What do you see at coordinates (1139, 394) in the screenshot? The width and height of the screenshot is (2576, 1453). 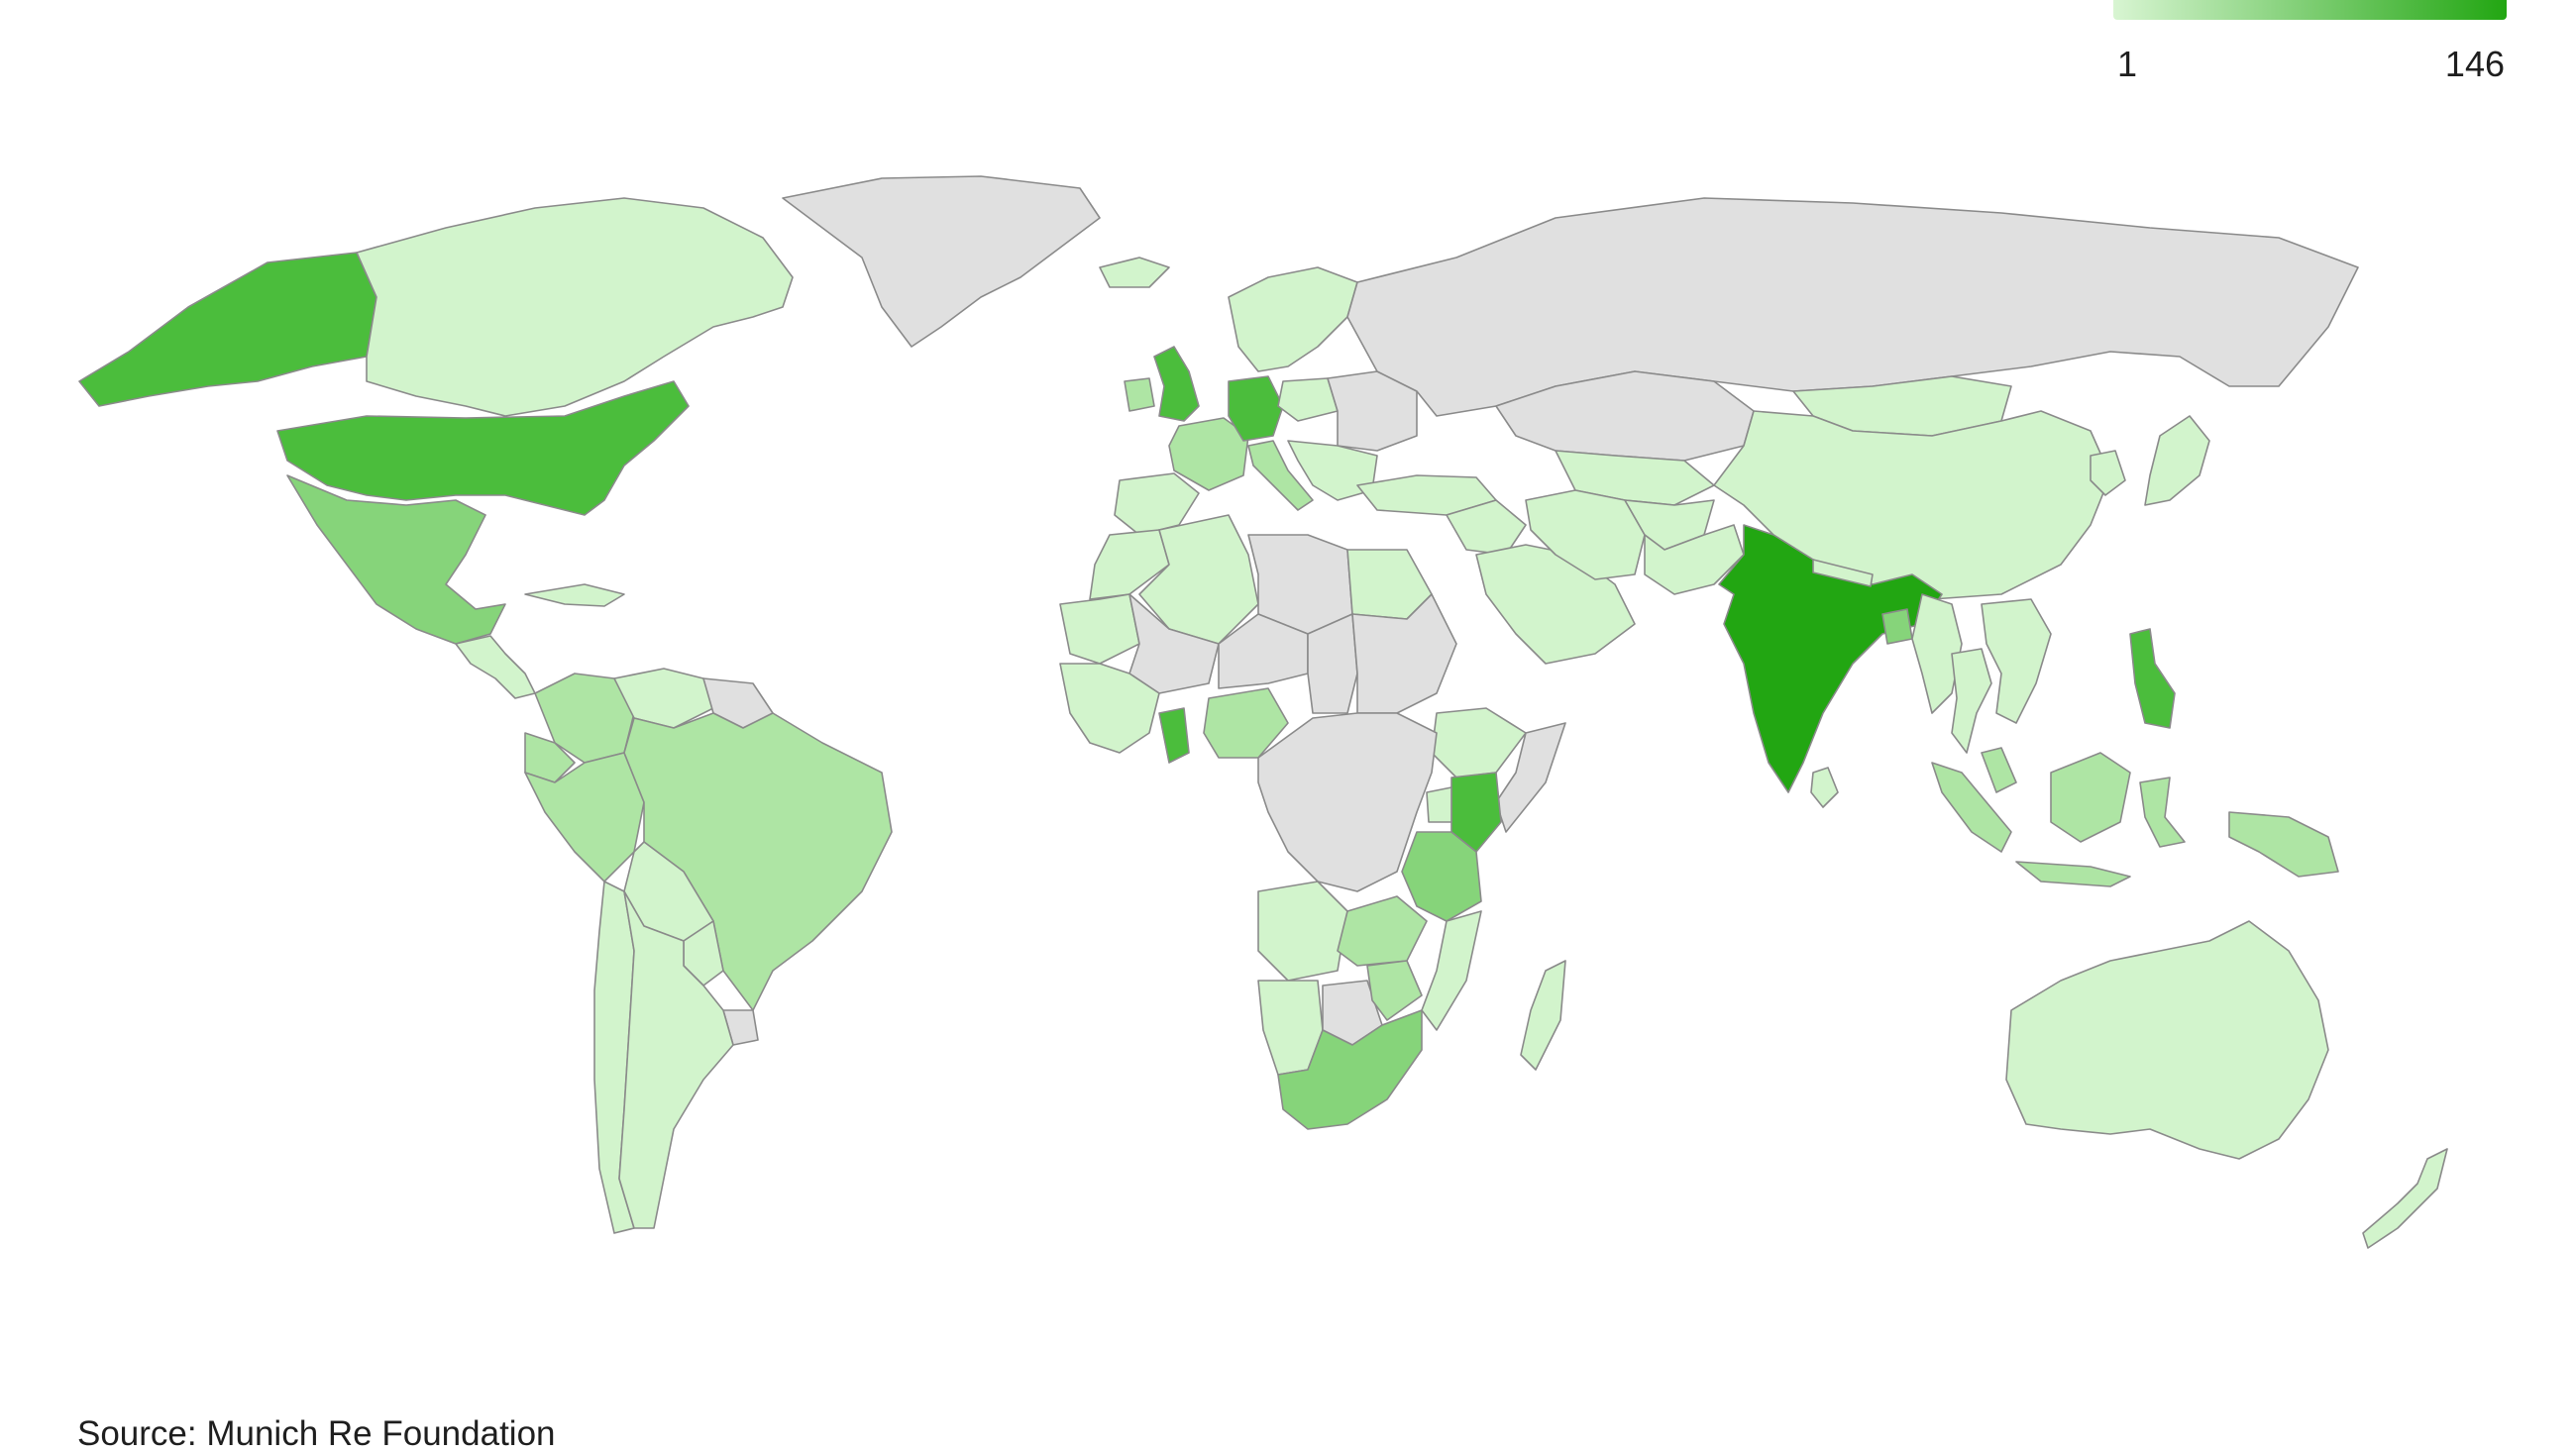 I see `region-ireland` at bounding box center [1139, 394].